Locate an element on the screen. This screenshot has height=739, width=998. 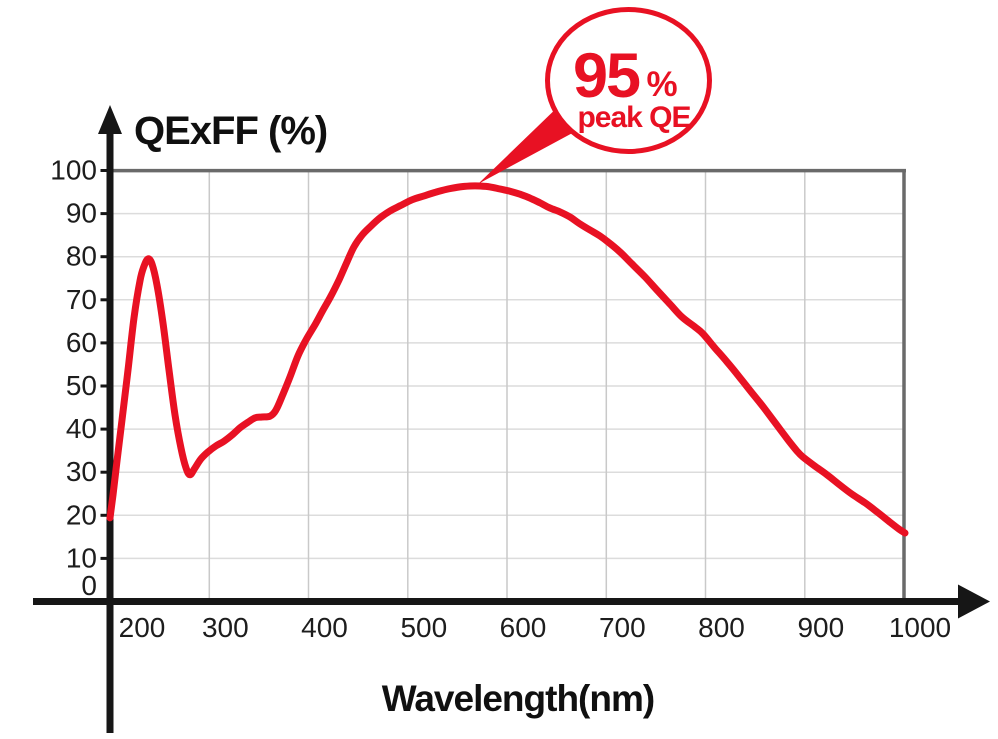
x-tick-label: 400 is located at coordinates (324, 627).